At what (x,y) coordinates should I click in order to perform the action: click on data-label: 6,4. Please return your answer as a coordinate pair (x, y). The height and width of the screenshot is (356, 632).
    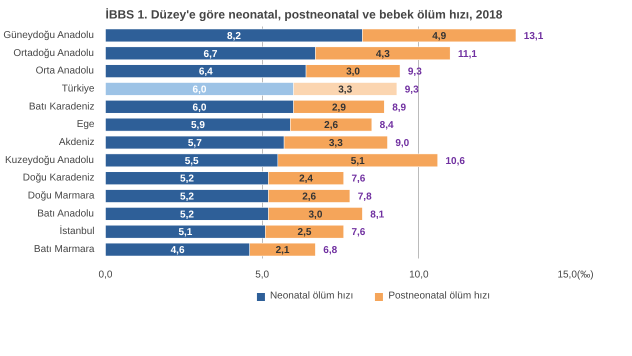
    Looking at the image, I should click on (206, 72).